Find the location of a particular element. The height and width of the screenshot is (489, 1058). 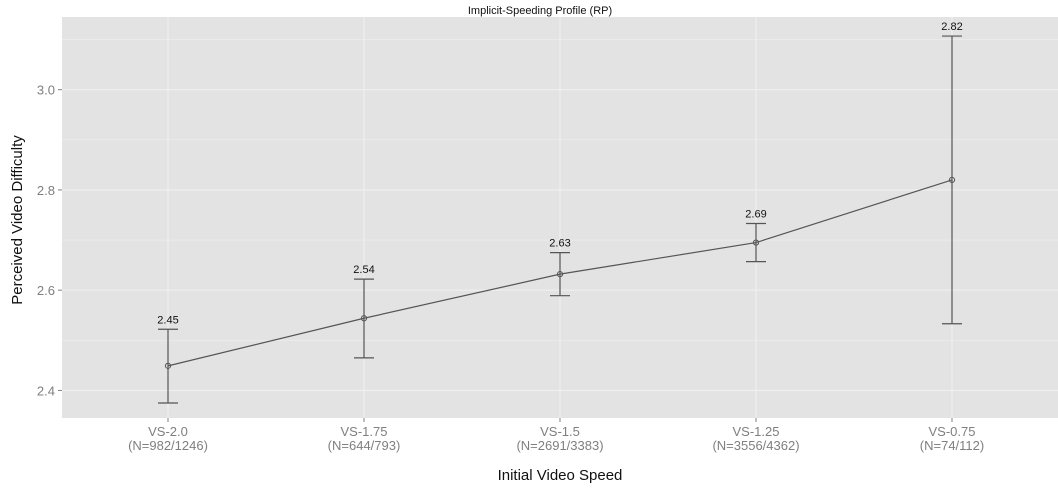

data-label: 2.63 is located at coordinates (559, 244).